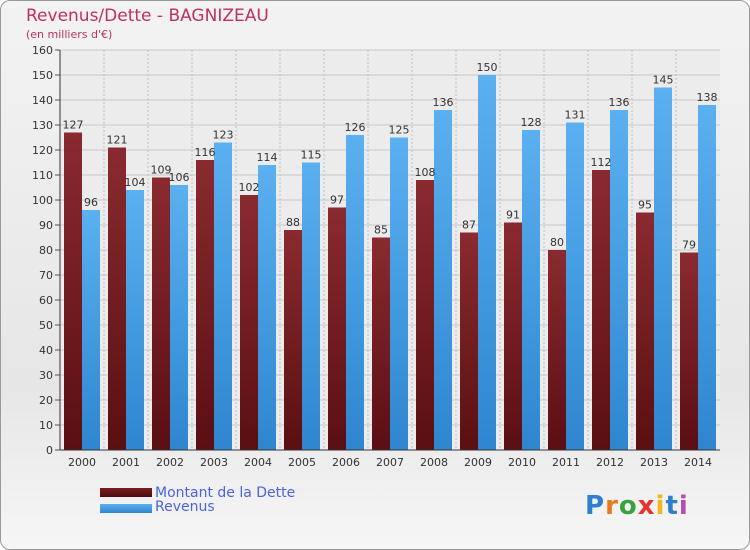 Image resolution: width=750 pixels, height=550 pixels. I want to click on x-tick-label: 2004, so click(258, 462).